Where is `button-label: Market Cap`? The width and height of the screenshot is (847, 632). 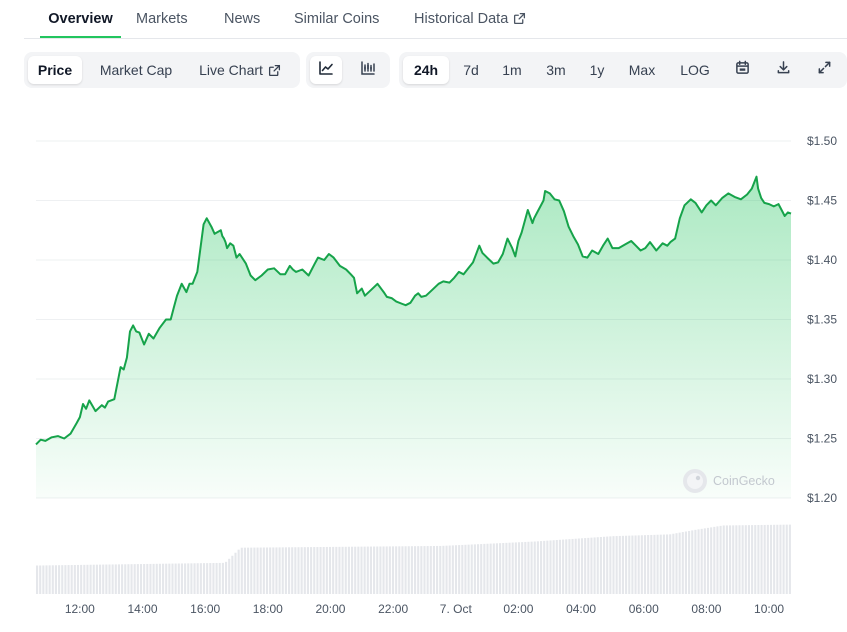 button-label: Market Cap is located at coordinates (136, 70).